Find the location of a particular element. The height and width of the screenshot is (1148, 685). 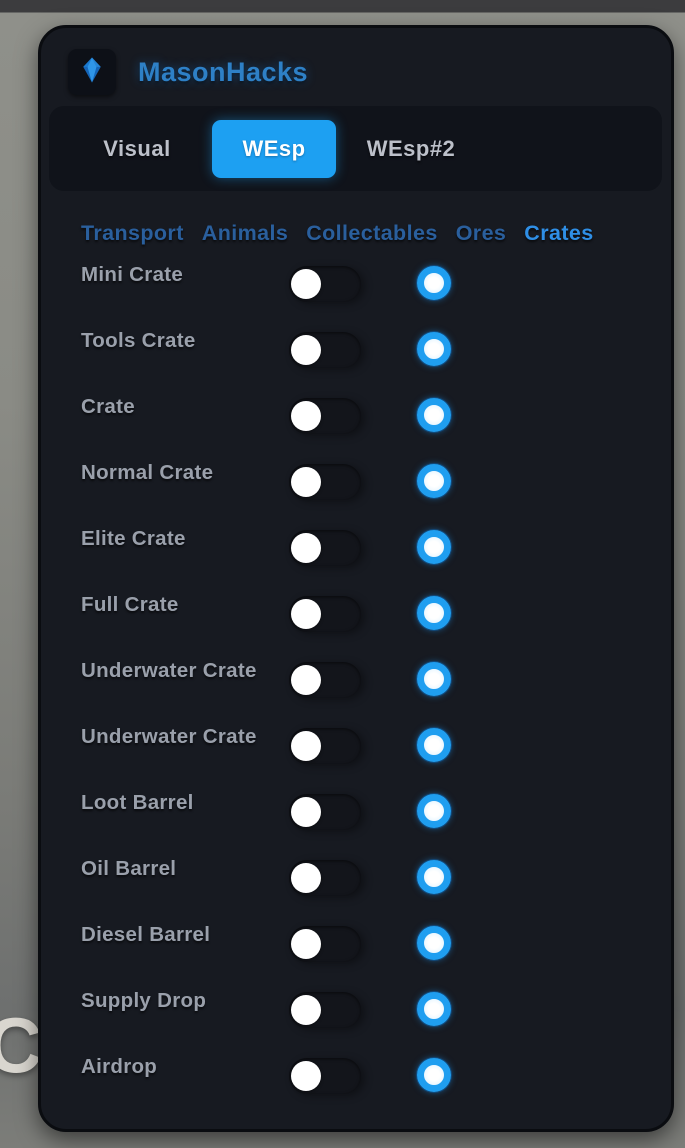

subtab-transport: Transport is located at coordinates (132, 233).